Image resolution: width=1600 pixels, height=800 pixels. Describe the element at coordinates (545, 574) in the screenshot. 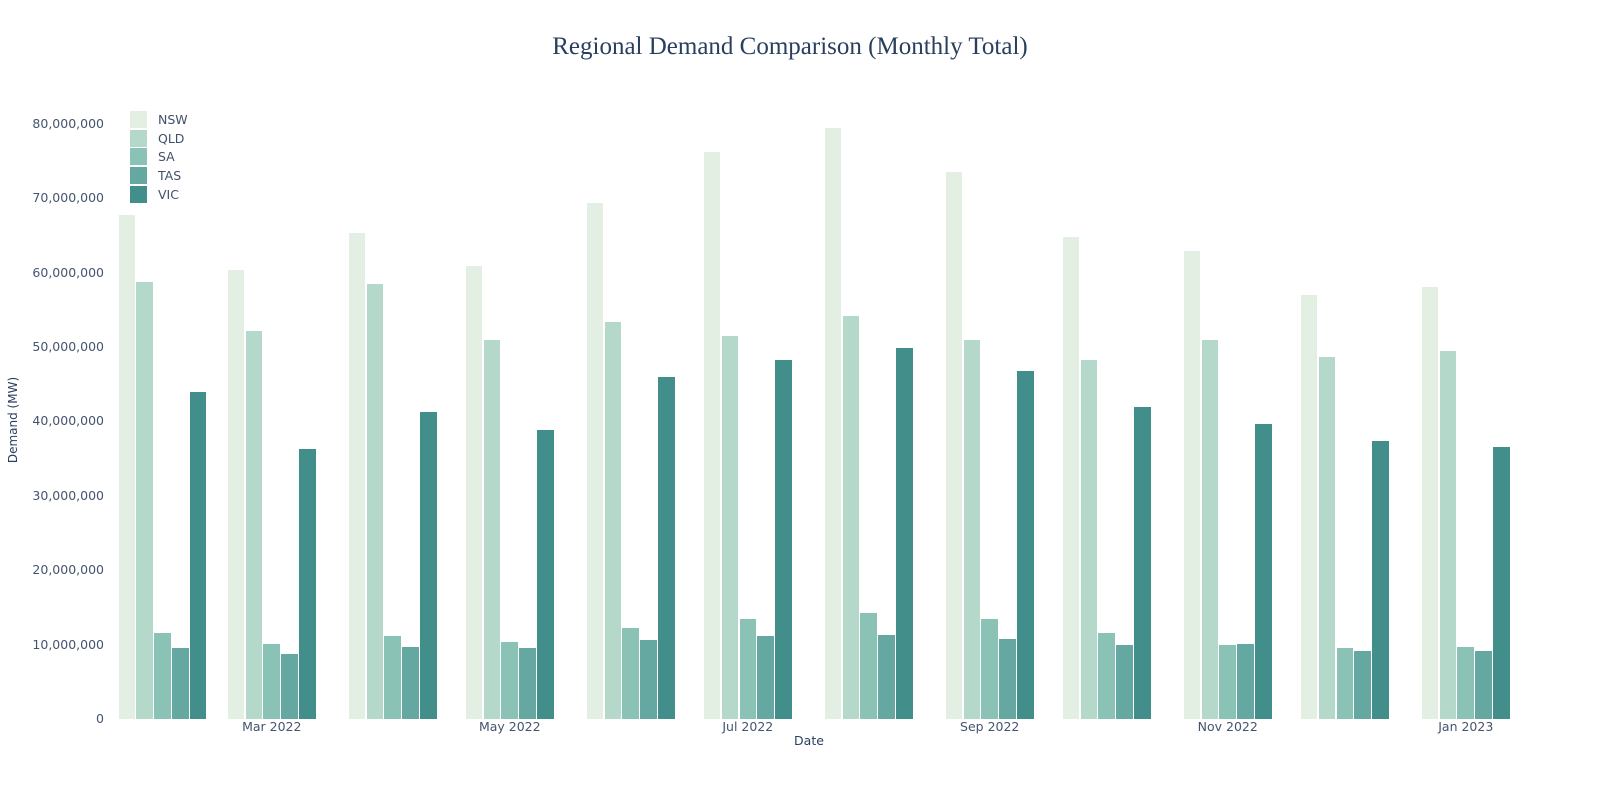

I see `bar-vic-may-2022` at that location.